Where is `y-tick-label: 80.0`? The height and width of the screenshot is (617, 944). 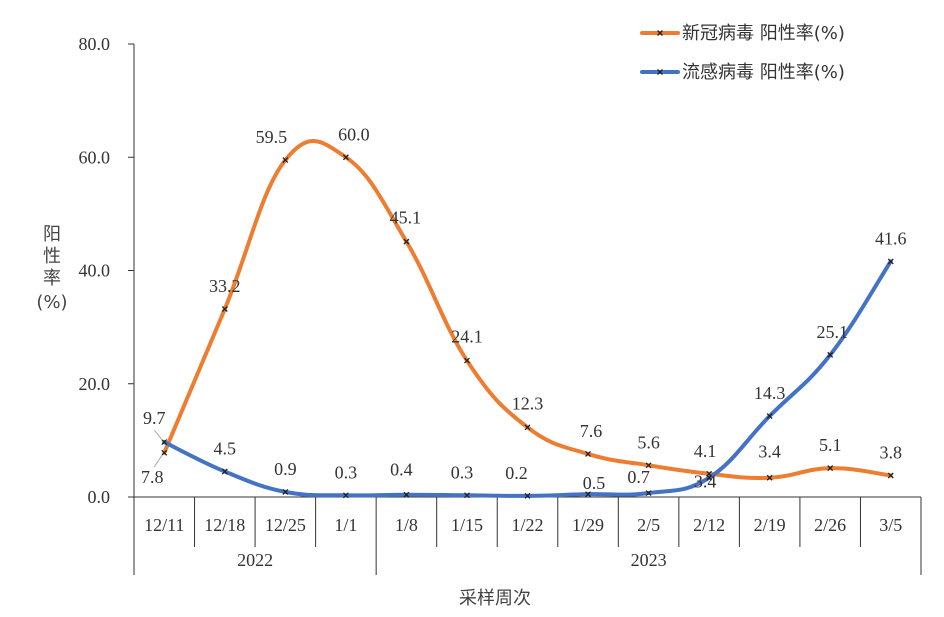 y-tick-label: 80.0 is located at coordinates (95, 44).